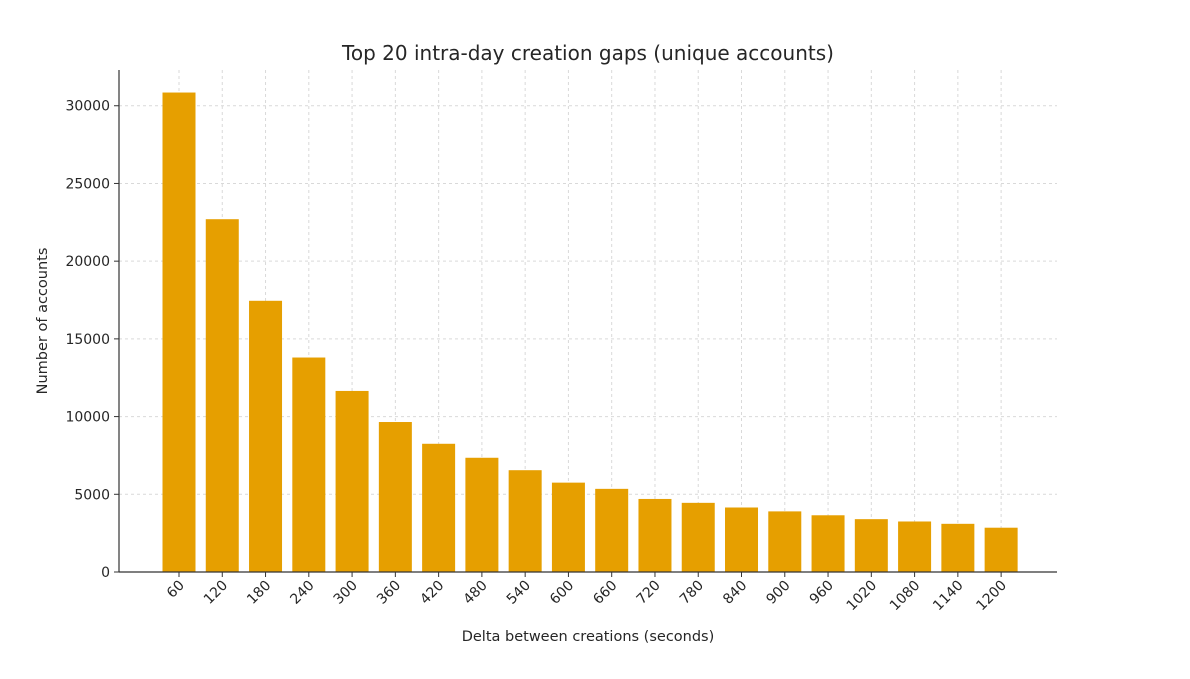 The height and width of the screenshot is (679, 1190). What do you see at coordinates (105, 573) in the screenshot?
I see `y-tick-label: 0` at bounding box center [105, 573].